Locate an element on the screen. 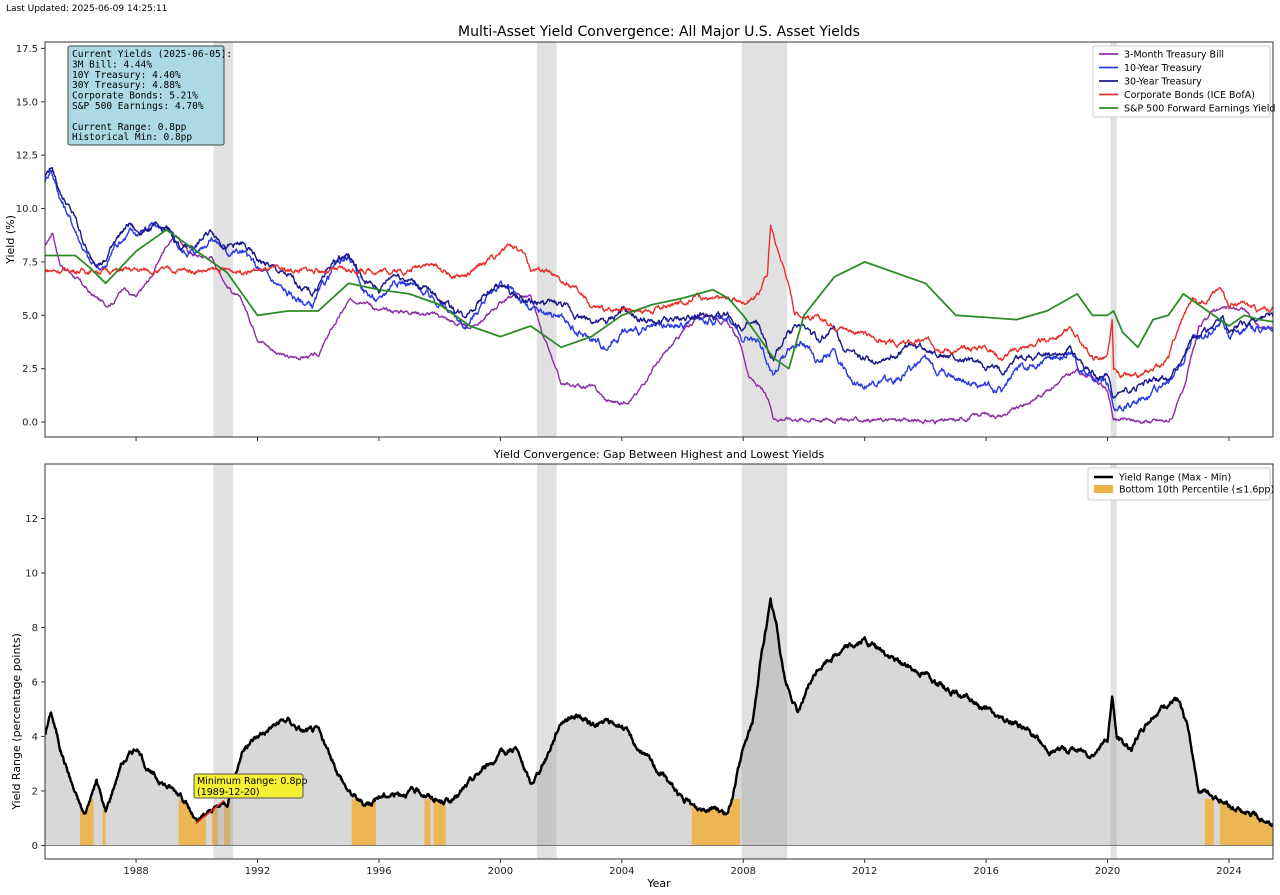  min-range-annotation: Minimum Range: 0.8pp(1989-12-20) is located at coordinates (250, 799).